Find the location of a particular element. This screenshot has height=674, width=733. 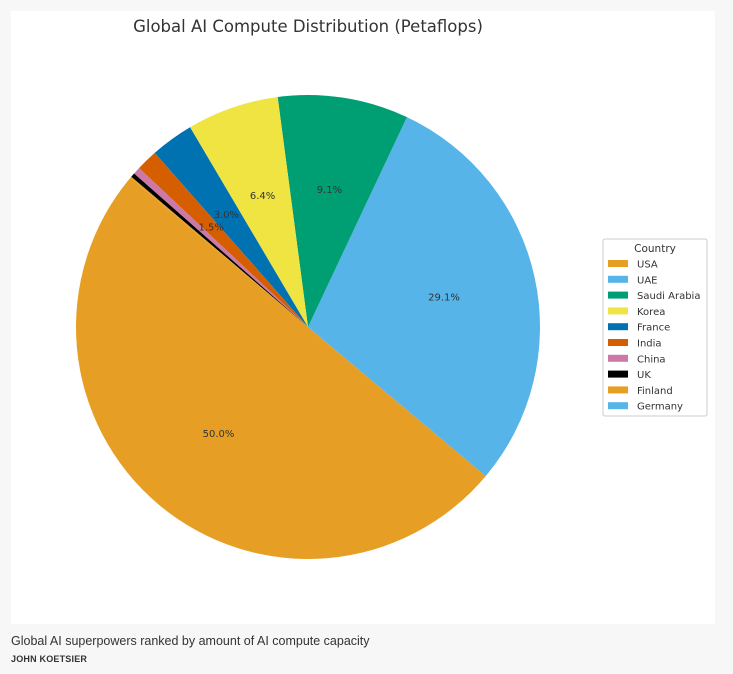

legend-item-finland: Finland is located at coordinates (640, 391).